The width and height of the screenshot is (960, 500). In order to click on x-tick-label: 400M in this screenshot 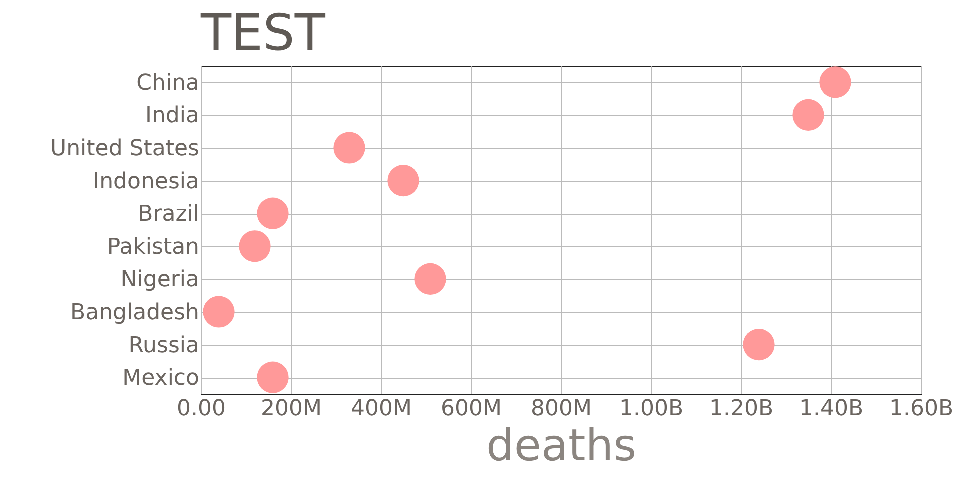, I will do `click(381, 409)`.